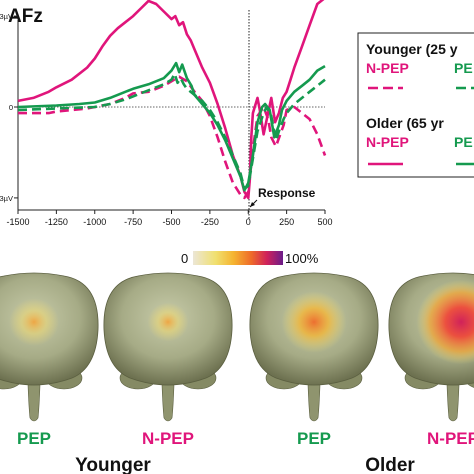 The image size is (474, 474). Describe the element at coordinates (168, 438) in the screenshot. I see `panel-label-2: N-PEP` at that location.